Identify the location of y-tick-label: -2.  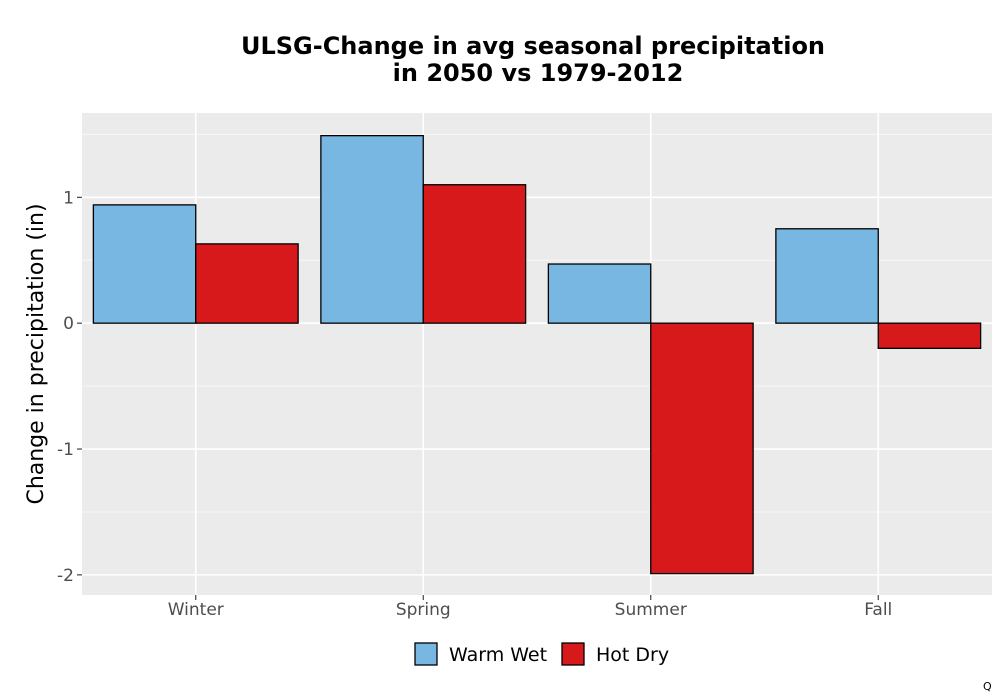
(65, 576).